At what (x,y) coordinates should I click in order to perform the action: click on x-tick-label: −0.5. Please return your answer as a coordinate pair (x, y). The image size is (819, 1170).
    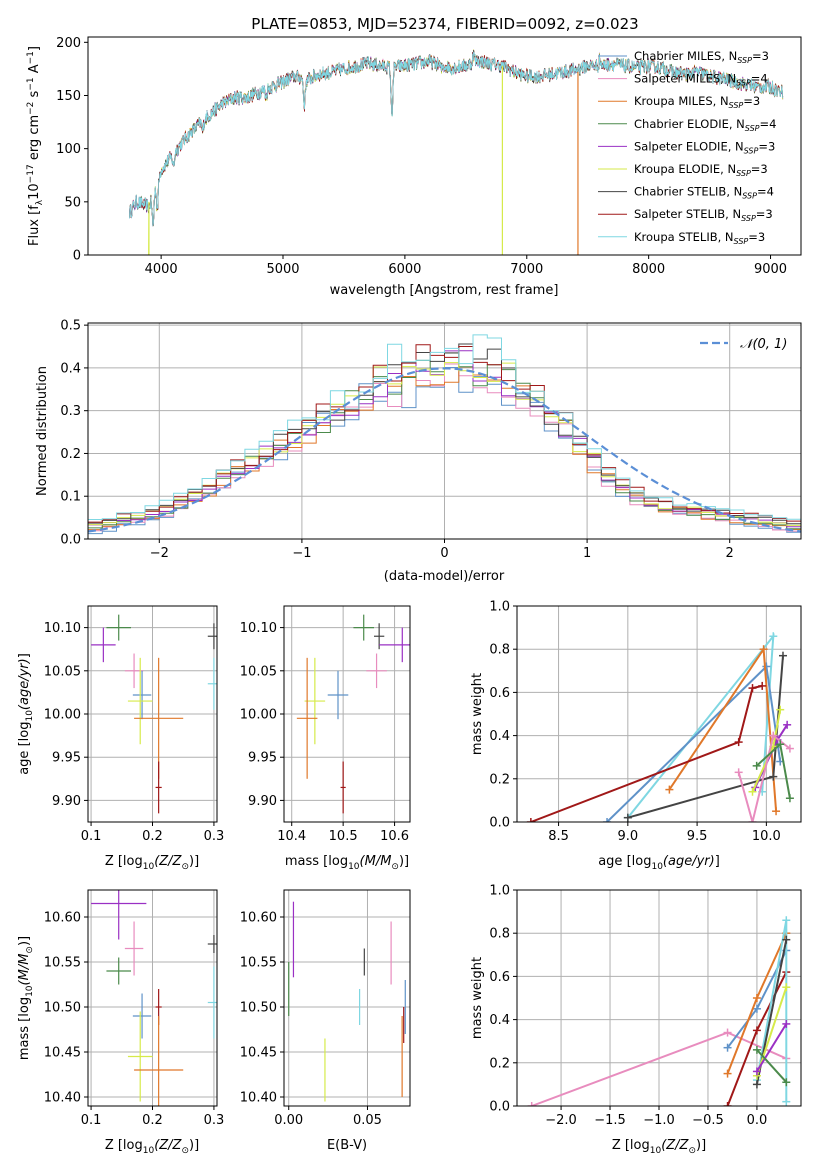
    Looking at the image, I should click on (708, 1120).